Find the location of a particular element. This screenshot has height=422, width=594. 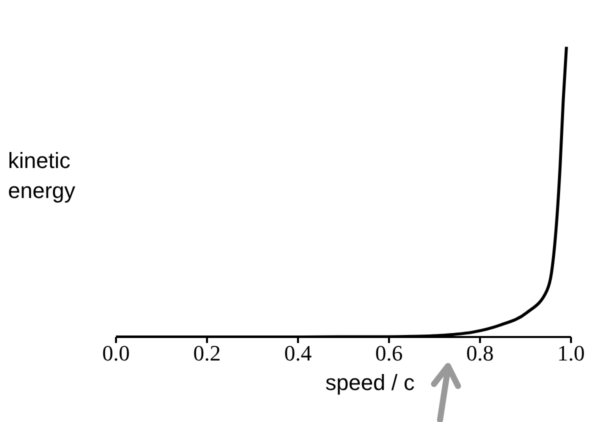

x-tick-label: 0.2 is located at coordinates (207, 353).